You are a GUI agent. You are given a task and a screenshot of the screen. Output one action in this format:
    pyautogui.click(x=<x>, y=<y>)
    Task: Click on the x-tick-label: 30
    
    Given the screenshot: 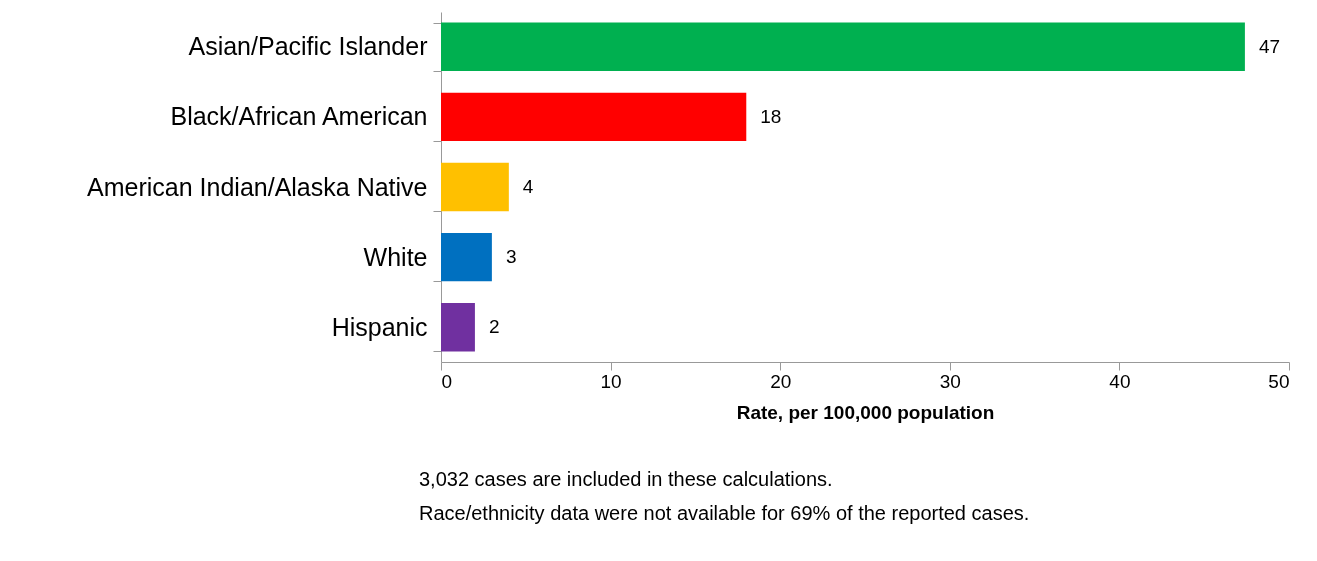 What is the action you would take?
    pyautogui.click(x=950, y=381)
    